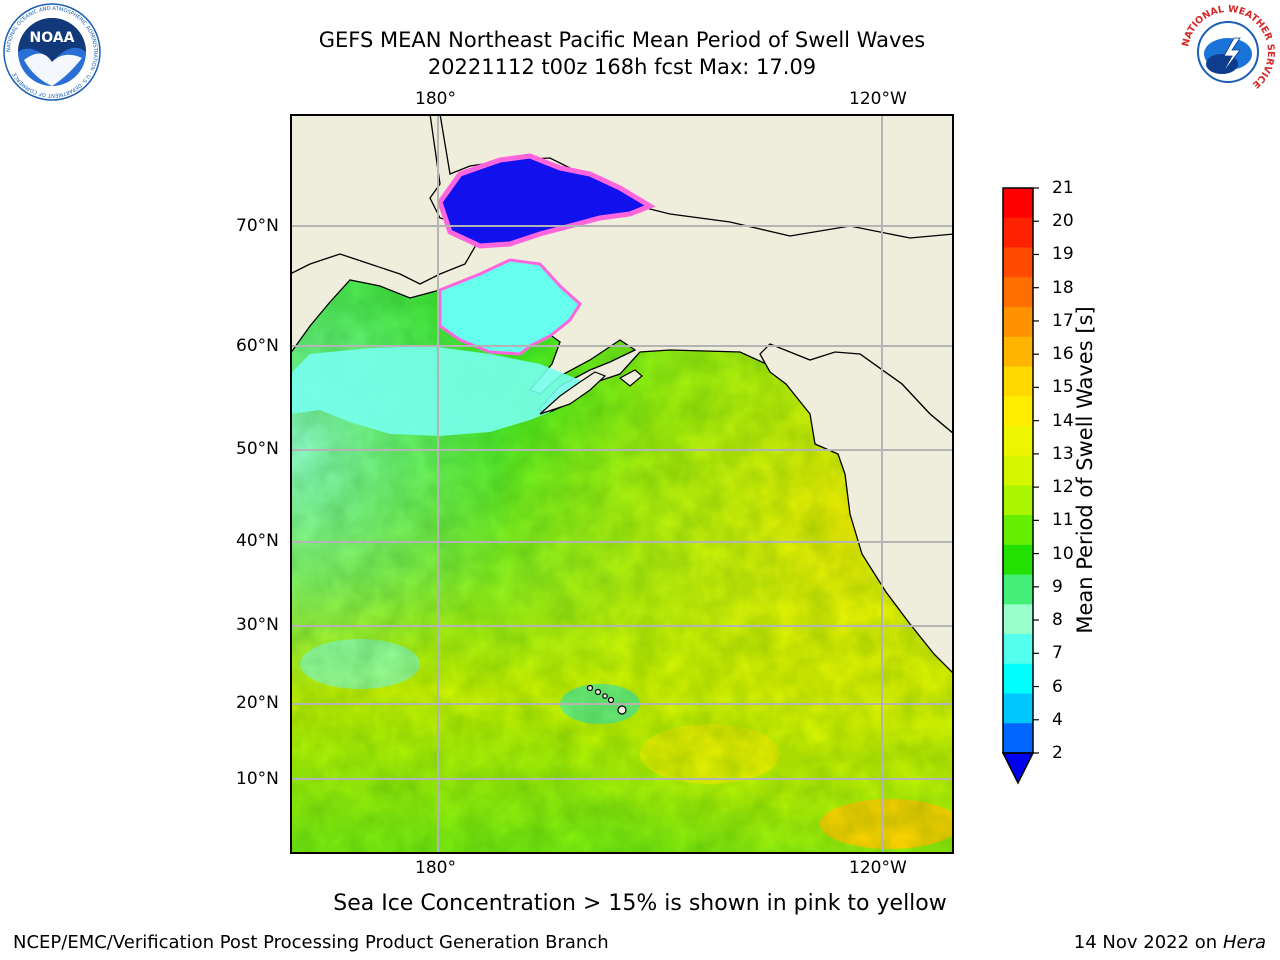 This screenshot has height=960, width=1280. I want to click on footer-host: Hera, so click(1244, 942).